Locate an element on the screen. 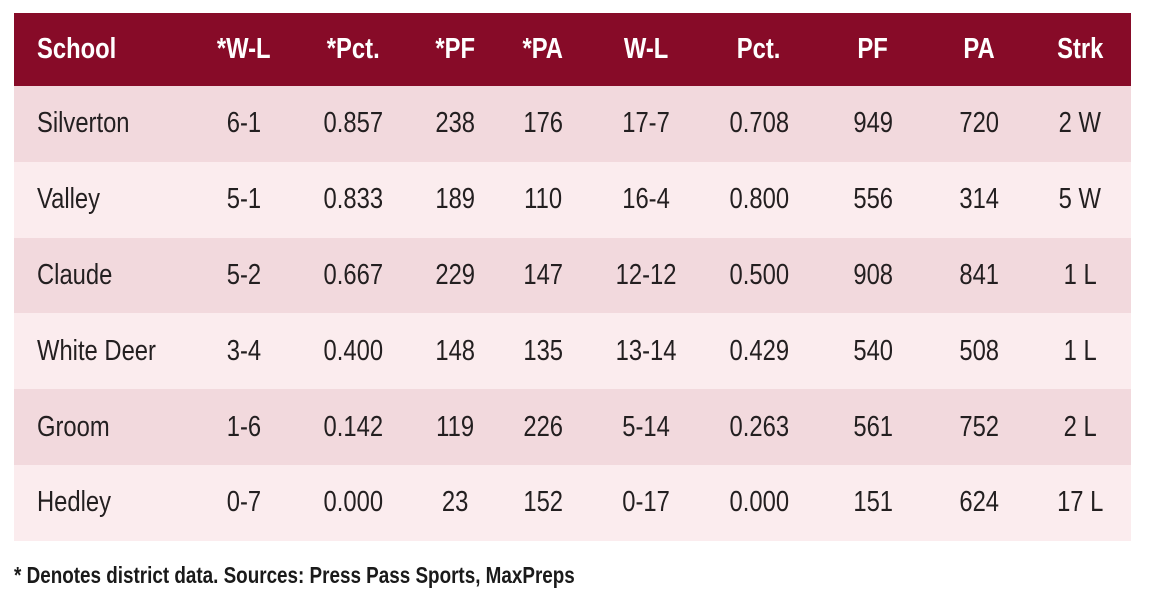 The width and height of the screenshot is (1153, 603). header-cell-text: *Pct. is located at coordinates (353, 49).